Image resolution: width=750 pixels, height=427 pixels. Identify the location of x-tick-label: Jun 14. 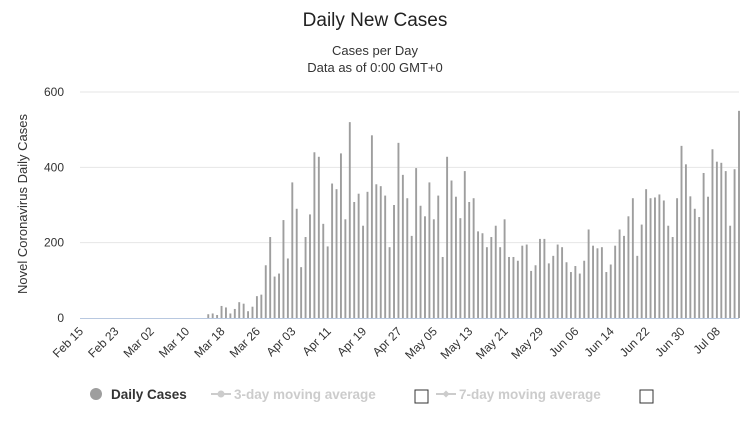
(599, 342).